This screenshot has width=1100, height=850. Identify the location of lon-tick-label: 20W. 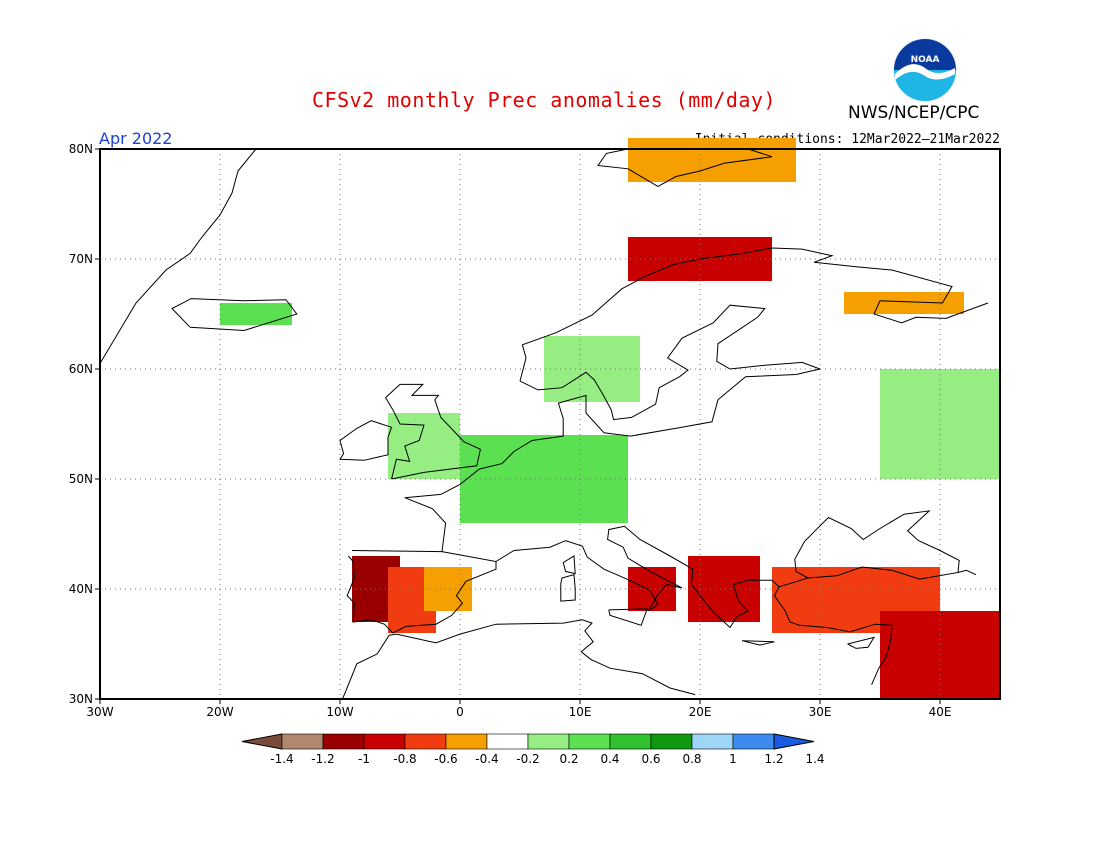
(219, 712).